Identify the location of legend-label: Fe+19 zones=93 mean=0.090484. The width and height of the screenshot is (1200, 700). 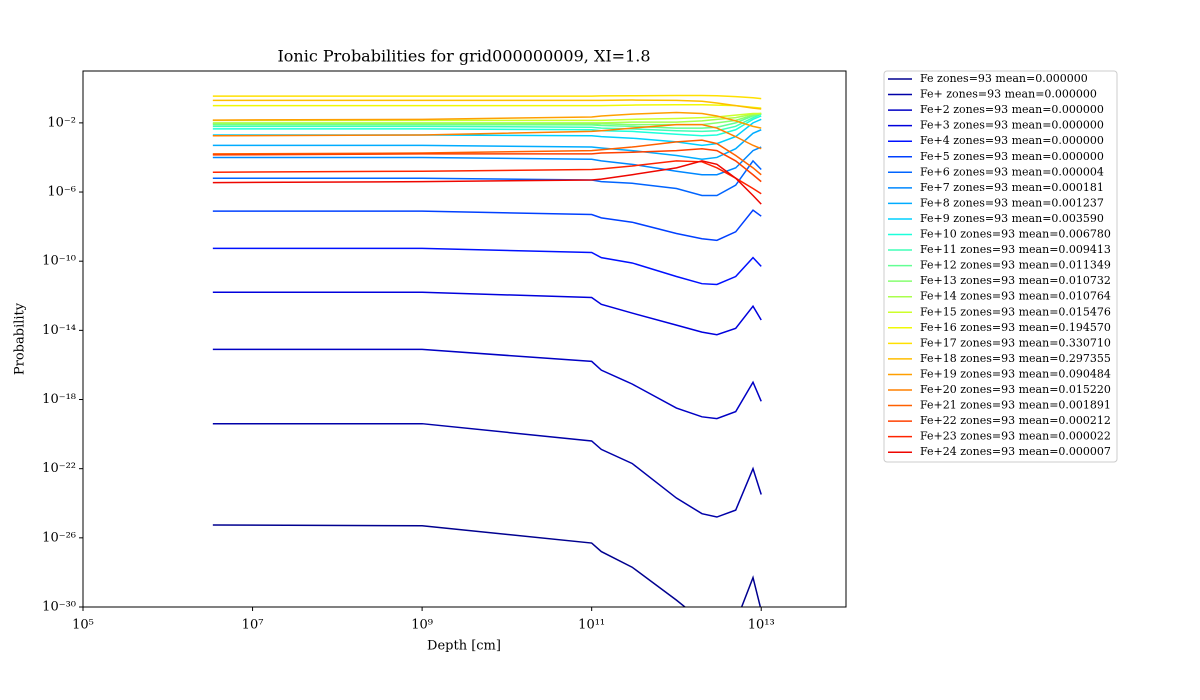
(1015, 373).